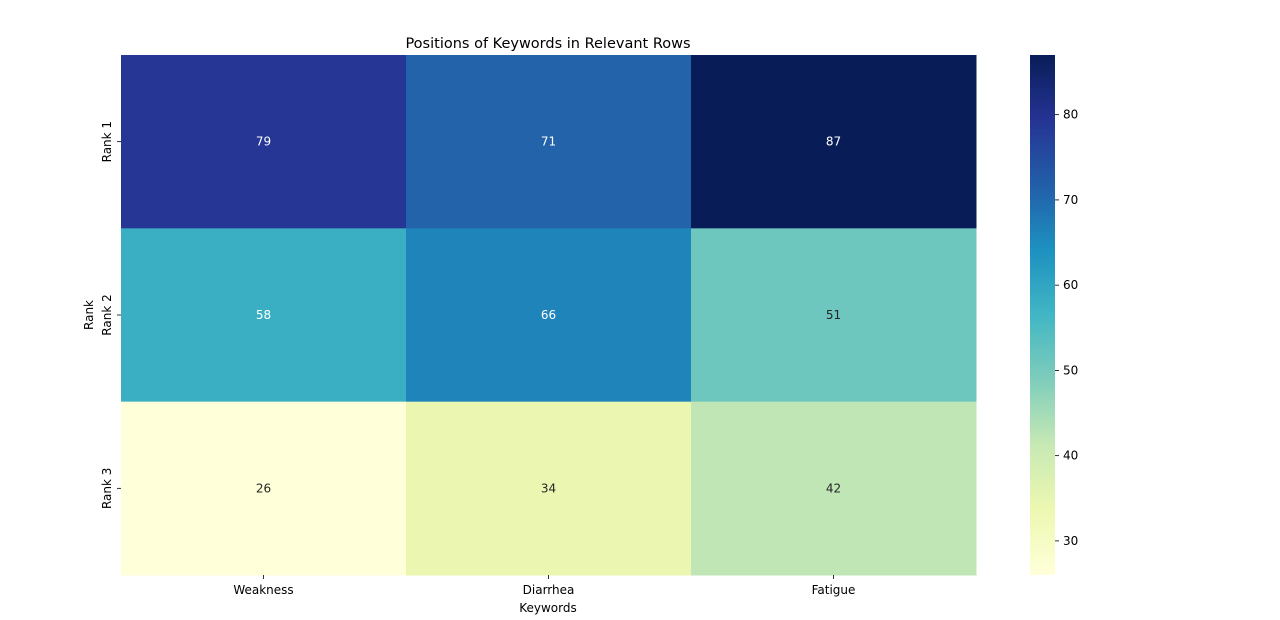  What do you see at coordinates (107, 141) in the screenshot?
I see `y-tick-label-rank-1: Rank 1` at bounding box center [107, 141].